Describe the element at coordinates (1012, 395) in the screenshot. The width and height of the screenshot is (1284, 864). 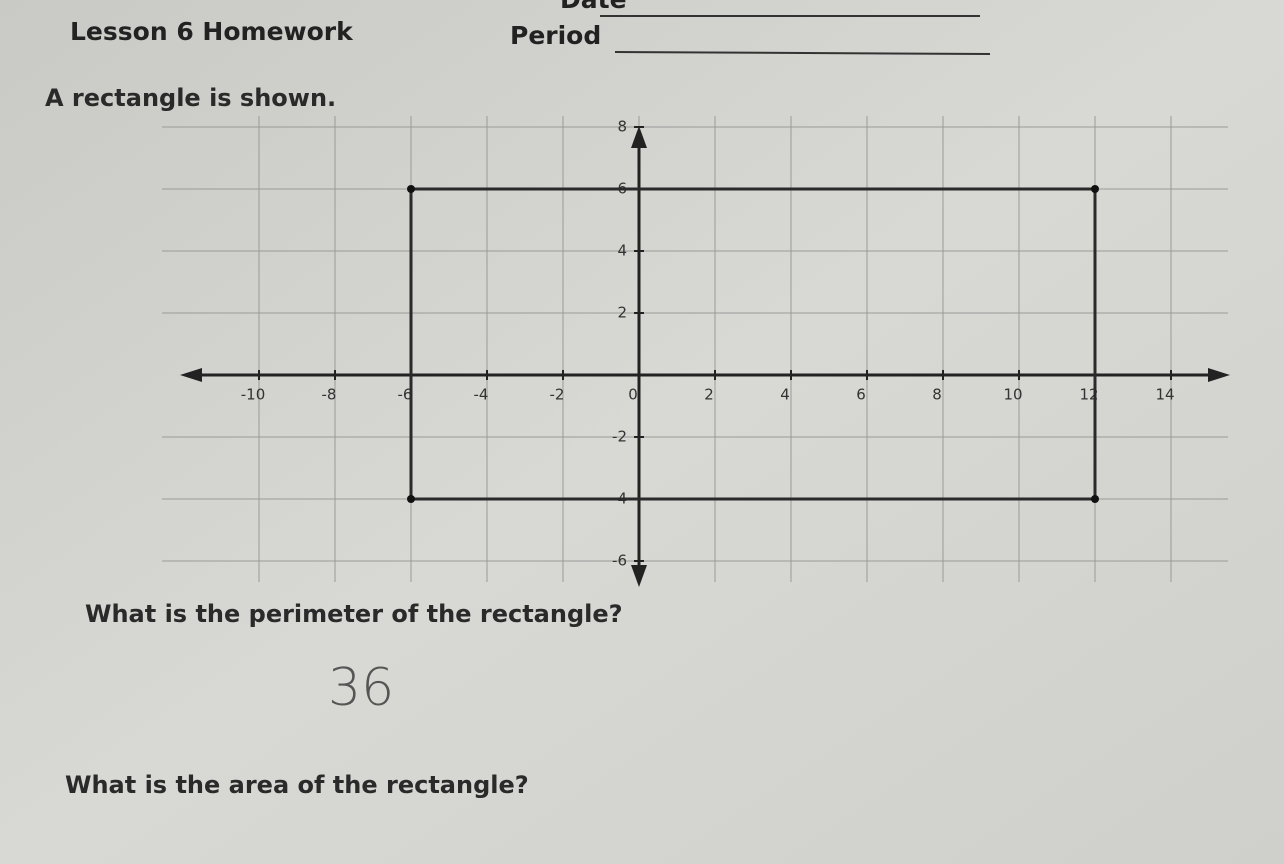
I see `x-tick-label: 10` at that location.